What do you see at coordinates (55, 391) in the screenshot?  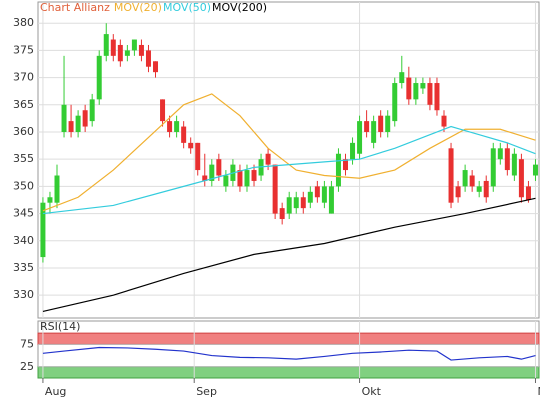 I see `x-tick-label: Aug` at bounding box center [55, 391].